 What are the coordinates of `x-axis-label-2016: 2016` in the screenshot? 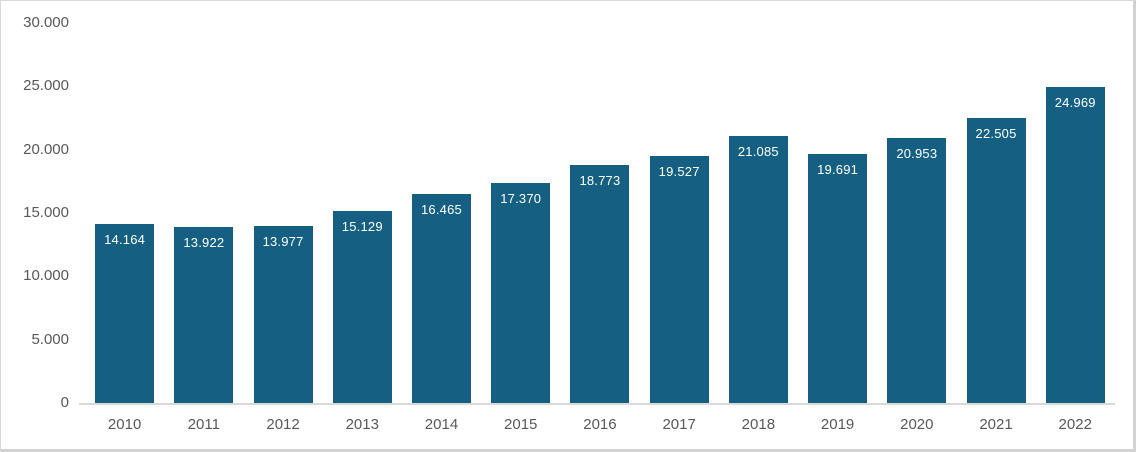 It's located at (600, 424).